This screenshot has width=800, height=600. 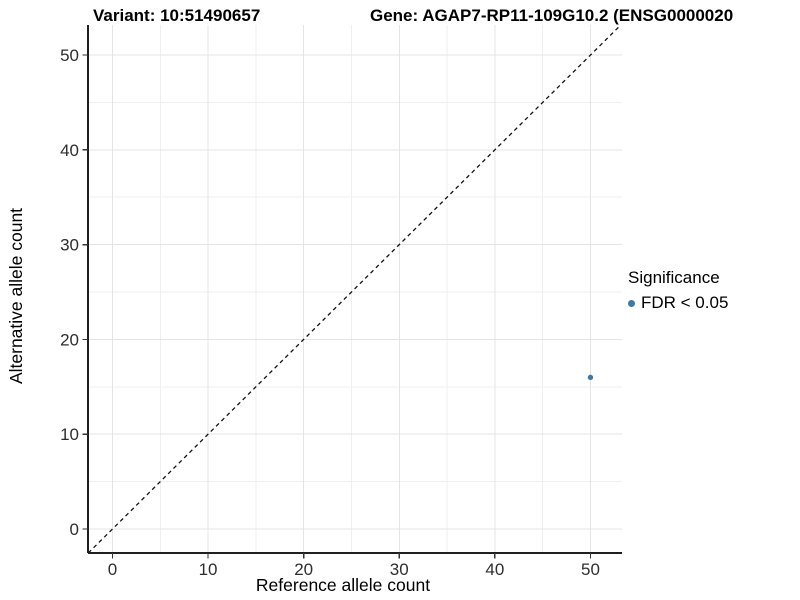 What do you see at coordinates (208, 569) in the screenshot?
I see `x-tick-label-10: 10` at bounding box center [208, 569].